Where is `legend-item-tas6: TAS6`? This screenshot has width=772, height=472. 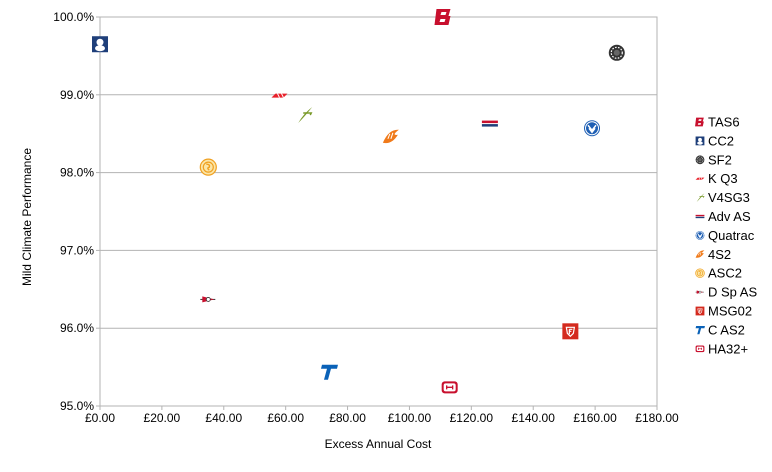
legend-item-tas6: TAS6 is located at coordinates (717, 122).